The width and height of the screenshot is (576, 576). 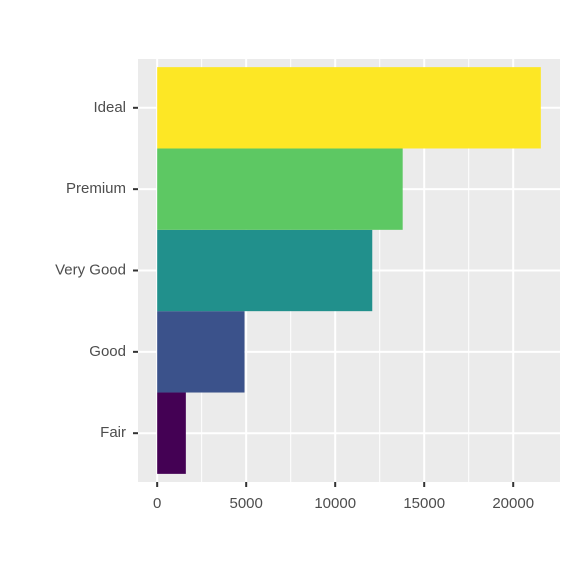 What do you see at coordinates (424, 503) in the screenshot?
I see `x-tick-label: 15000` at bounding box center [424, 503].